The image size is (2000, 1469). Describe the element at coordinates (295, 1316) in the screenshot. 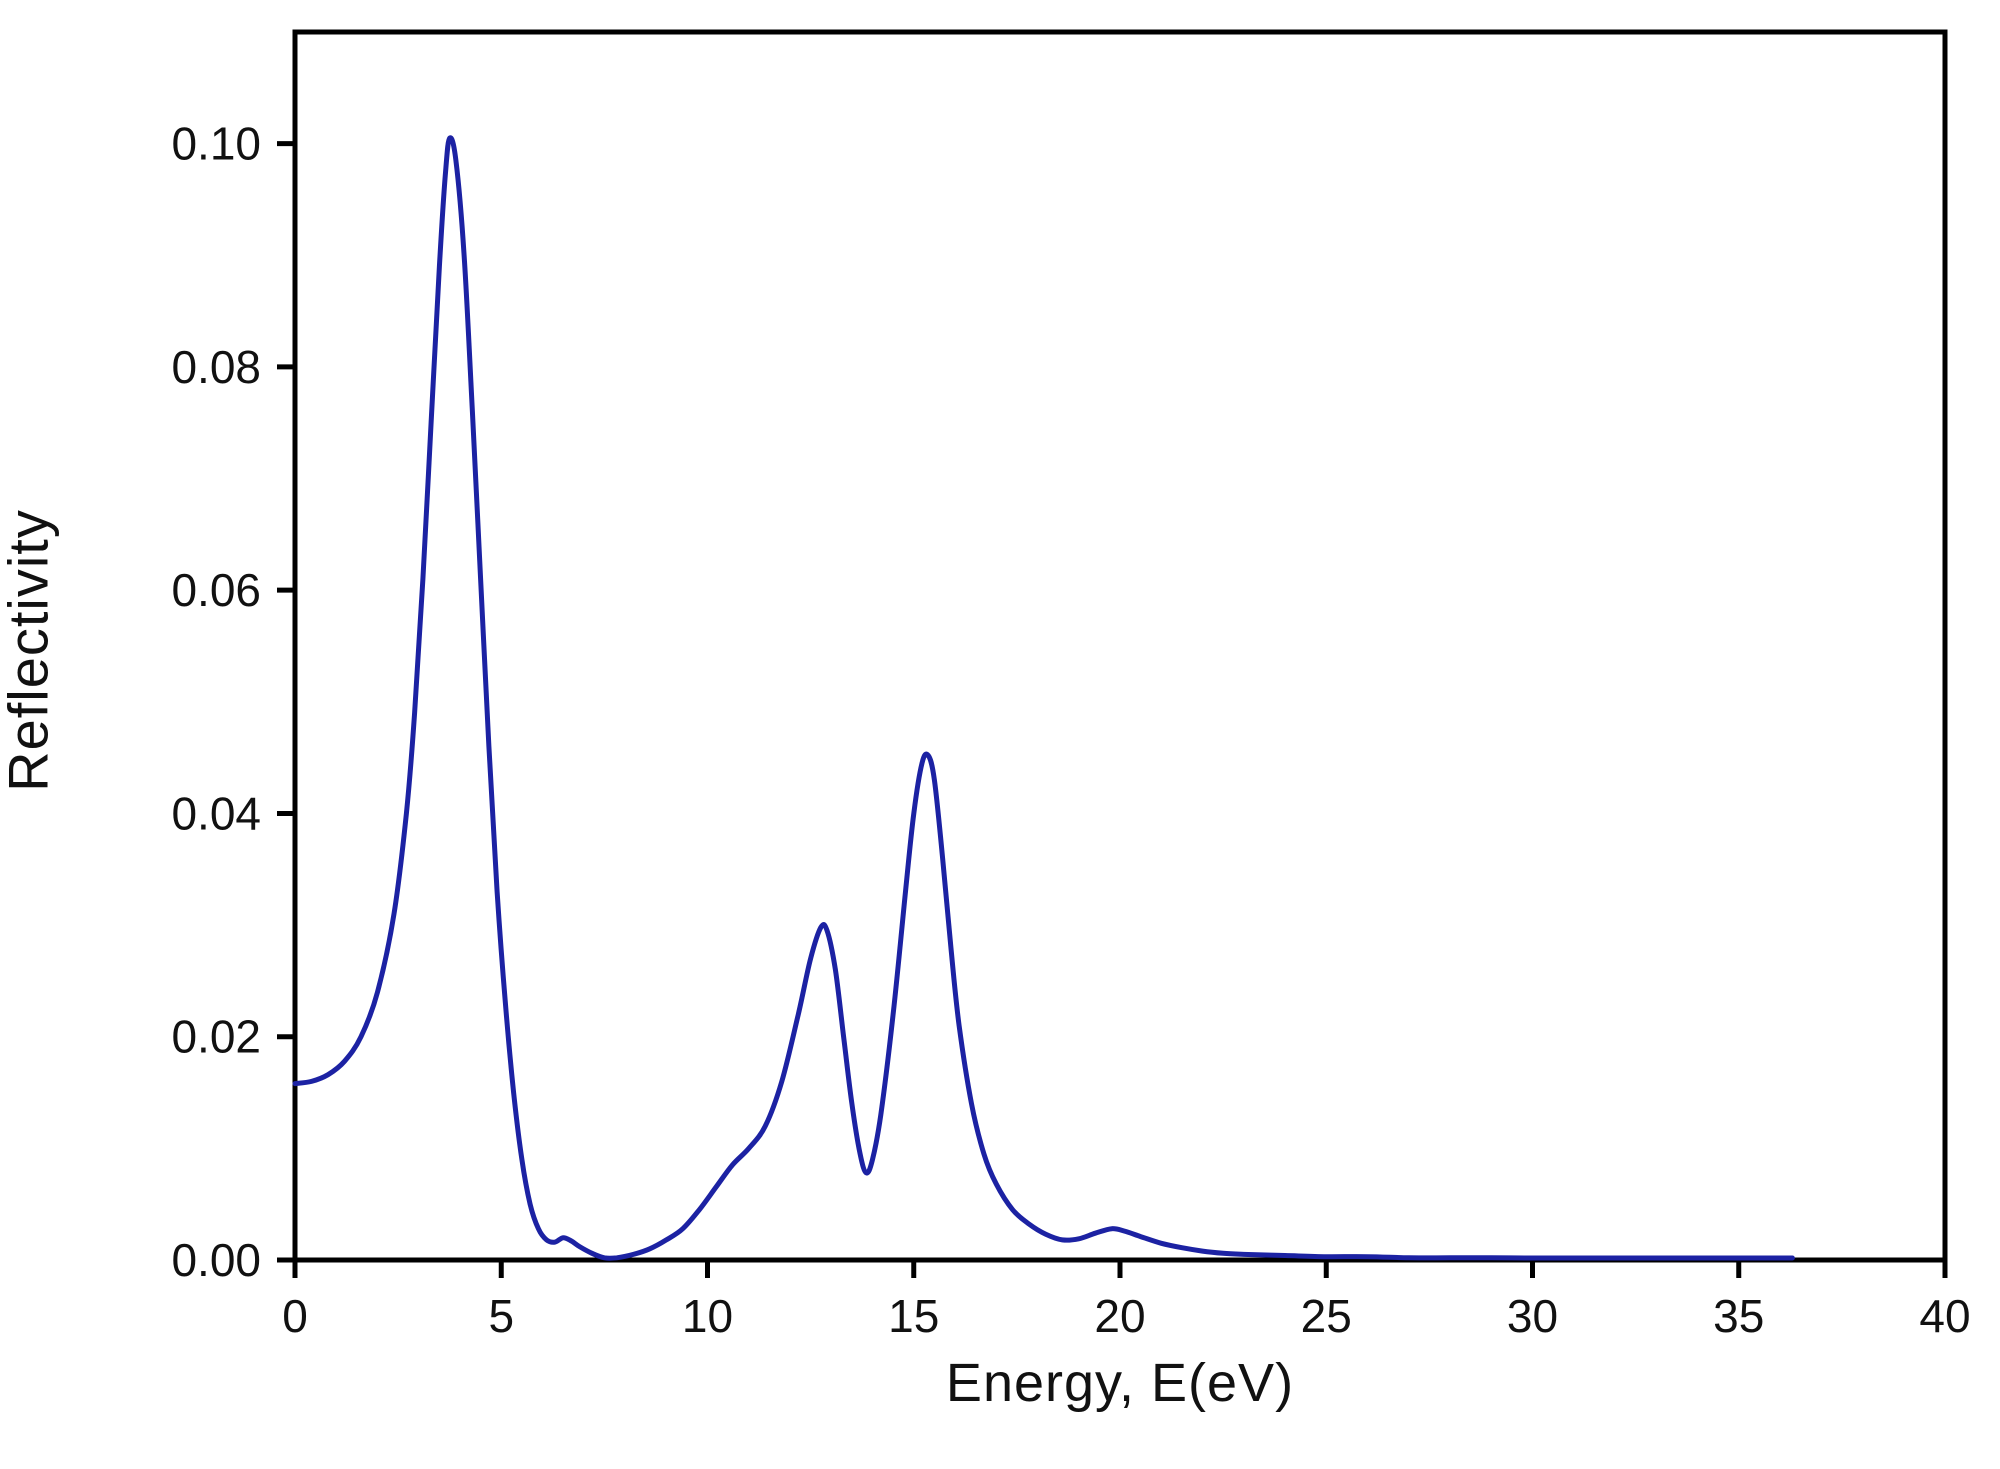

I see `x-tick-label: 0` at that location.